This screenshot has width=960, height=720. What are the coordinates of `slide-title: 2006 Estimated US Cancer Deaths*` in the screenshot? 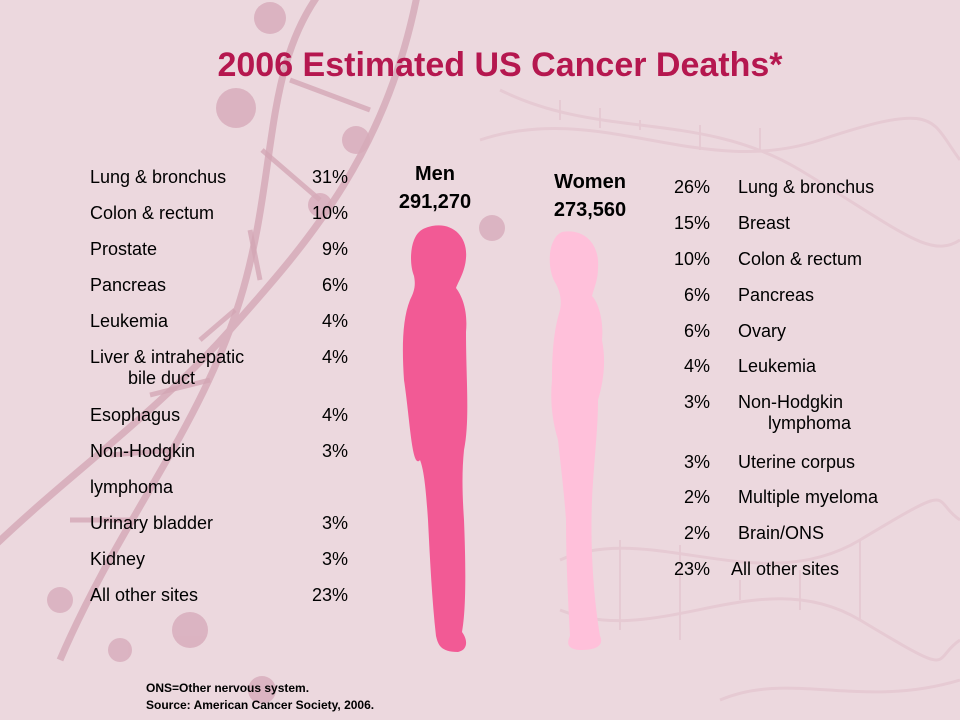 It's located at (500, 65).